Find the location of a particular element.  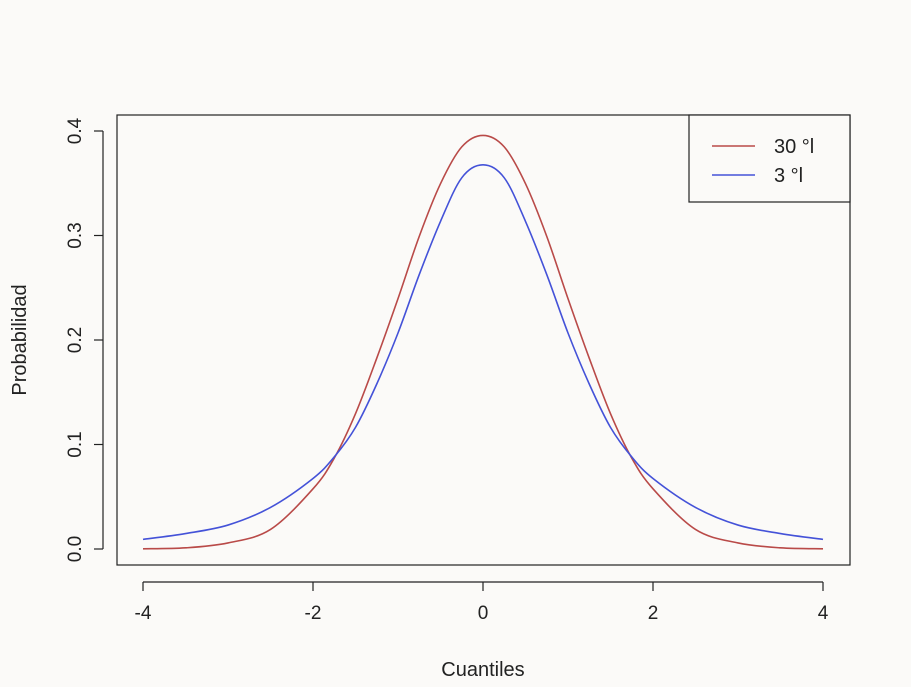

x-tick-label: -2 is located at coordinates (313, 613).